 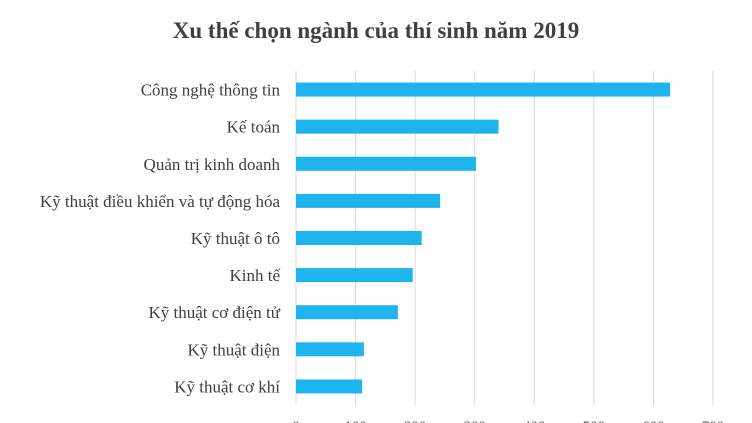 I want to click on category-label: Kinh tế, so click(x=254, y=275).